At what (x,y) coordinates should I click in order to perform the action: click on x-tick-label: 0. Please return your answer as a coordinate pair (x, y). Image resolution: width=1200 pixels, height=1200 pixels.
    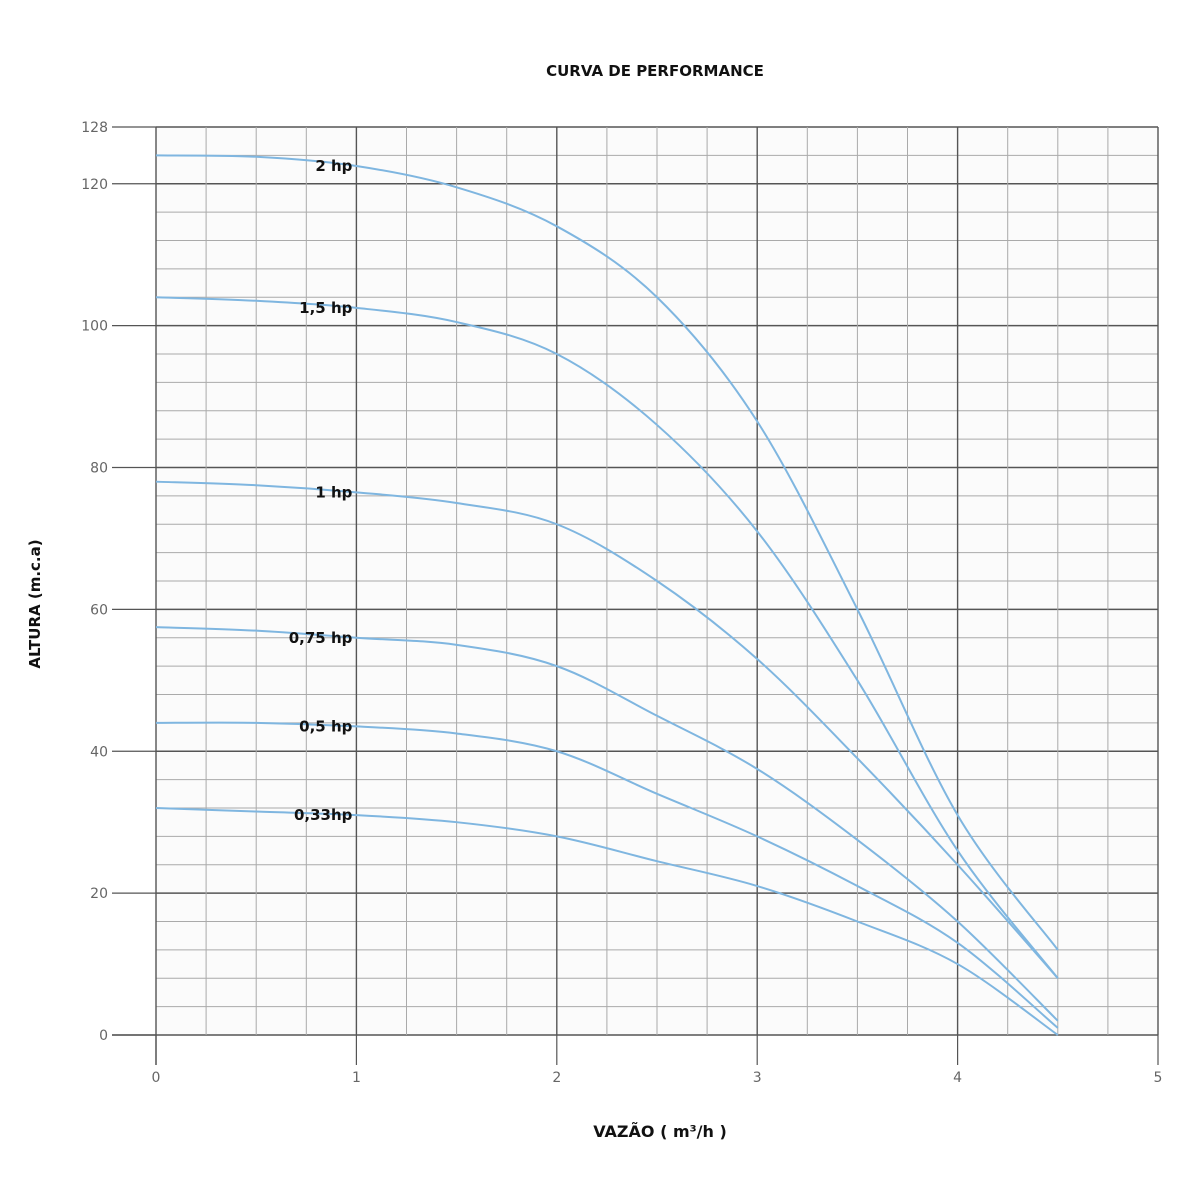
    Looking at the image, I should click on (156, 1078).